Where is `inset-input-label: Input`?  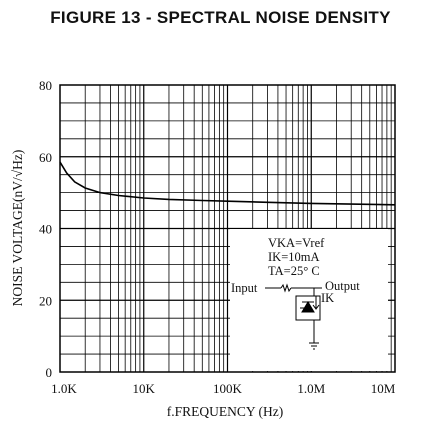 inset-input-label: Input is located at coordinates (244, 288).